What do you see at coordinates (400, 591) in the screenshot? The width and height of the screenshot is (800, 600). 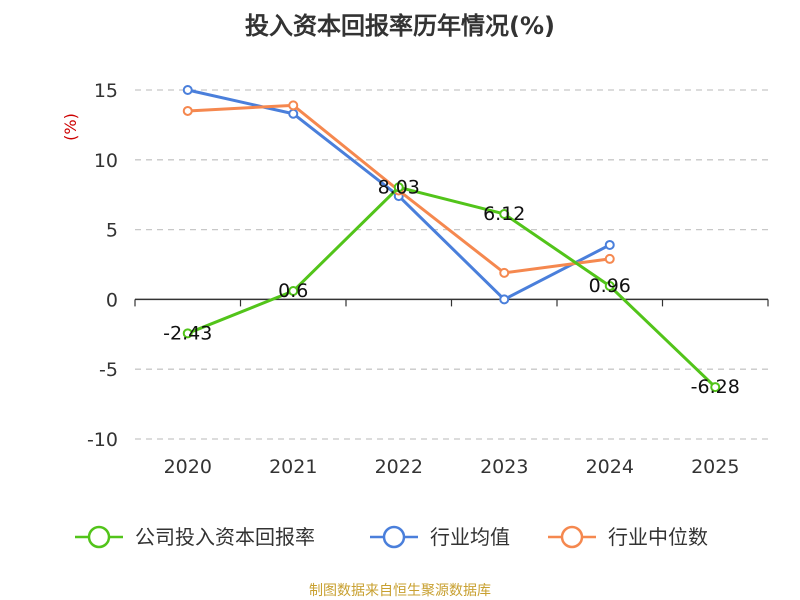 I see `source-text: 制图数据来自恒生聚源数据库` at bounding box center [400, 591].